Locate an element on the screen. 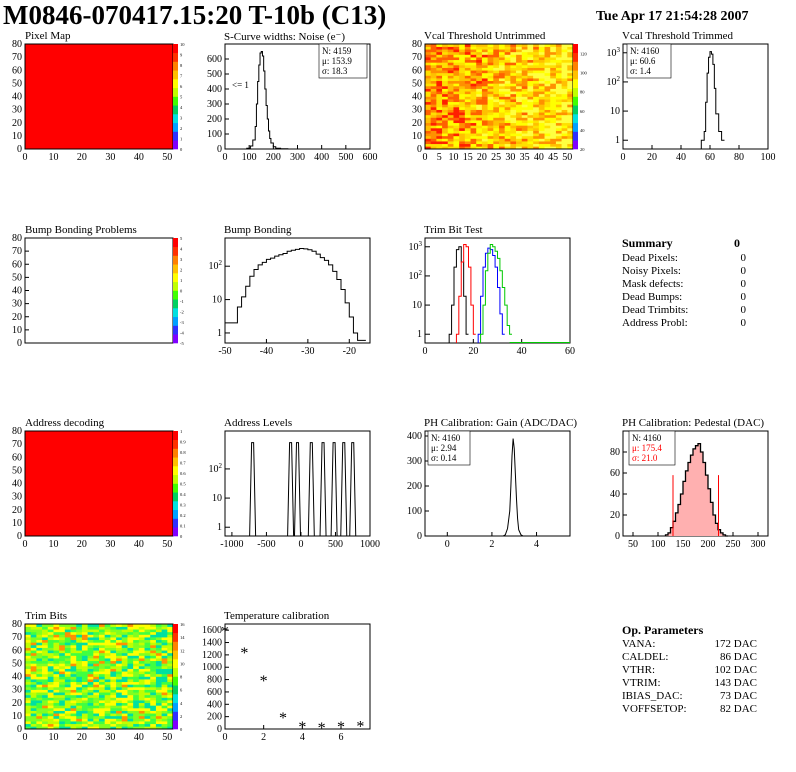  x-tick-label: 0 is located at coordinates (425, 351).